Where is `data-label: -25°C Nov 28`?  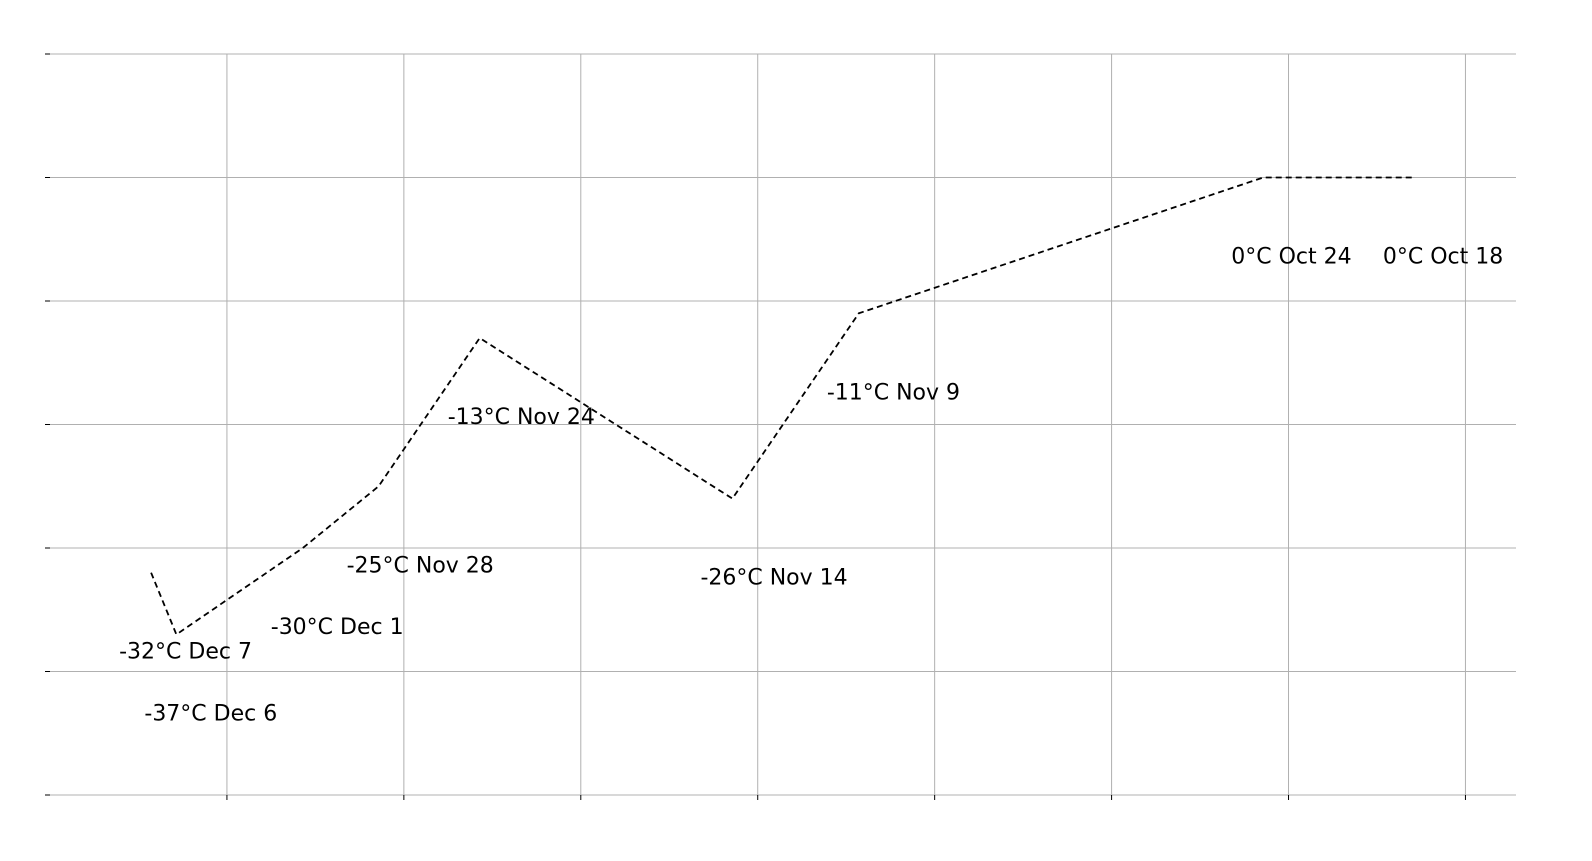
data-label: -25°C Nov 28 is located at coordinates (420, 565).